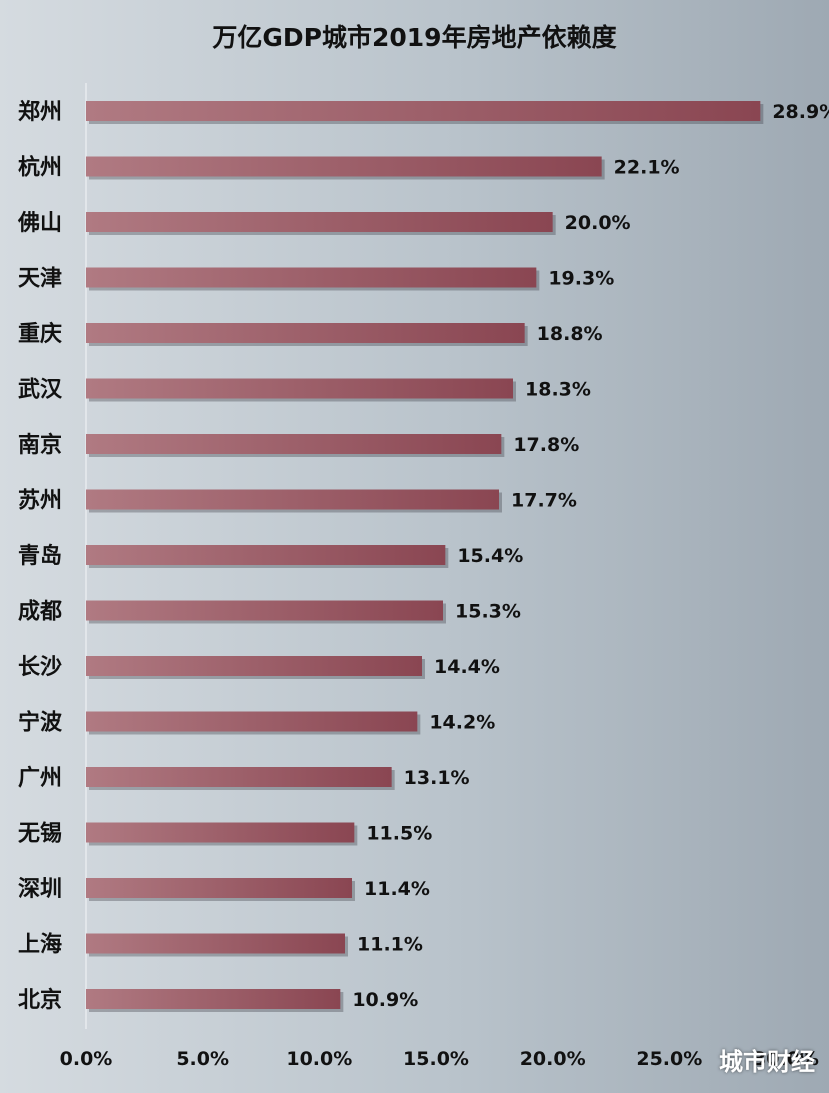 The image size is (829, 1093). I want to click on category-label: 北京, so click(40, 1000).